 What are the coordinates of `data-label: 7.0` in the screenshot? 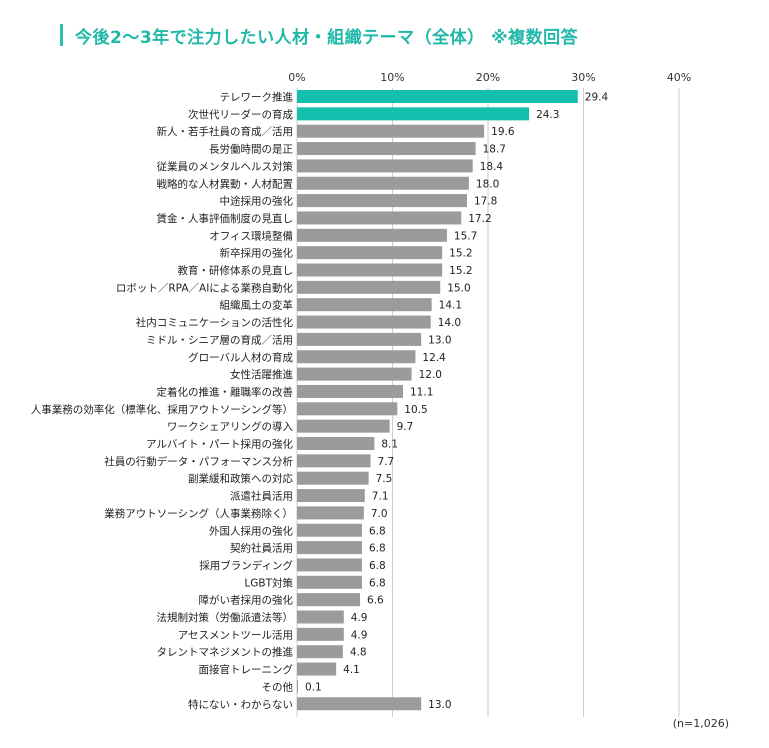 It's located at (379, 514).